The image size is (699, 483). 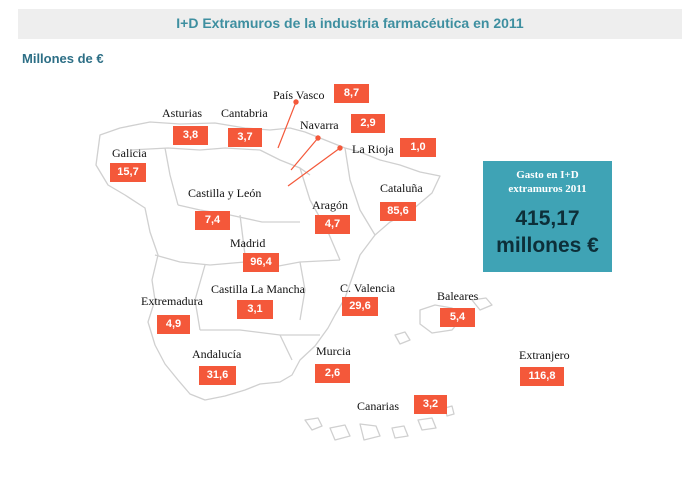 I want to click on leader-pais-vasco, so click(x=287, y=125).